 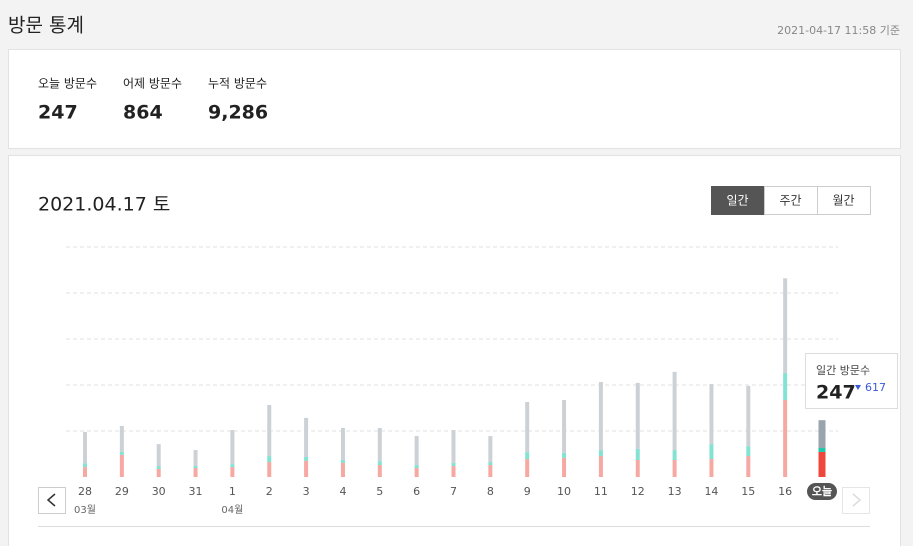 I want to click on prev-button, so click(x=52, y=500).